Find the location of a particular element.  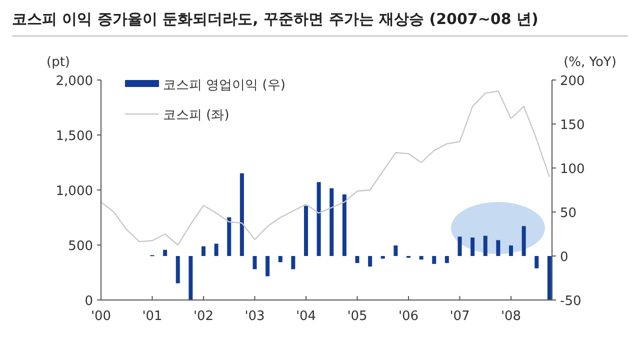

x-tick-label: '03 is located at coordinates (254, 316).